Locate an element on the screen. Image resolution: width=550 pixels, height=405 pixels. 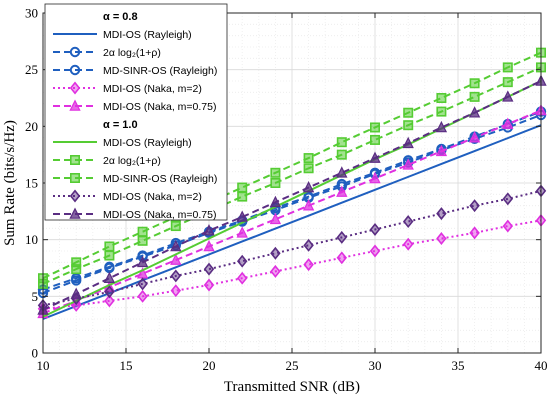
legend-label-5: MDI-OS (Rayleigh) is located at coordinates (147, 143).